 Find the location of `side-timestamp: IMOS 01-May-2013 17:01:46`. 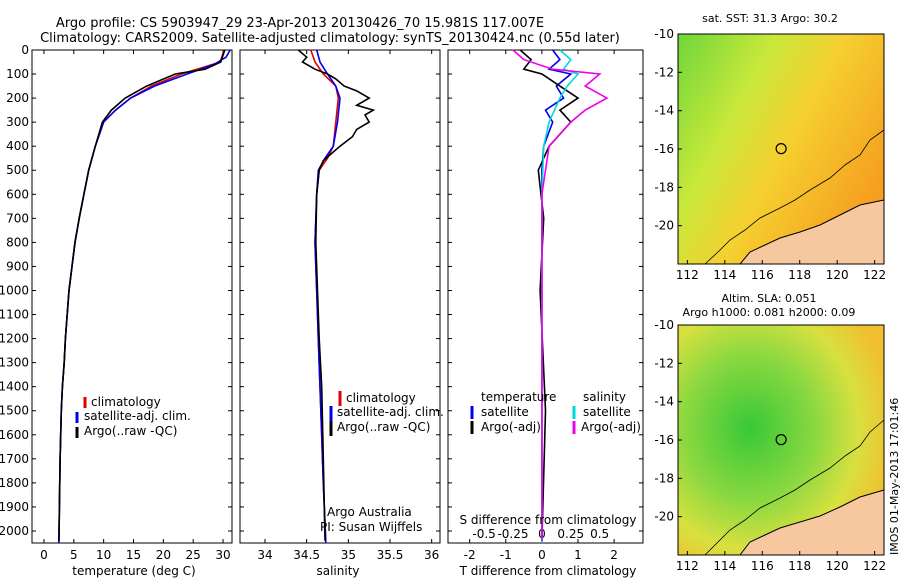

side-timestamp: IMOS 01-May-2013 17:01:46 is located at coordinates (894, 476).